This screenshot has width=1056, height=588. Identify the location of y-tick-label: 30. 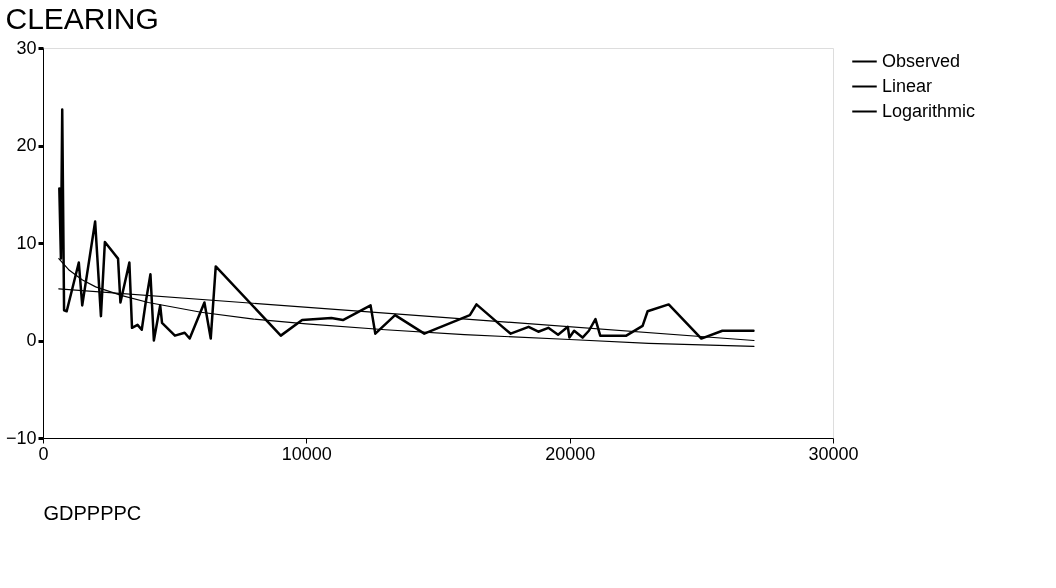
(26, 47).